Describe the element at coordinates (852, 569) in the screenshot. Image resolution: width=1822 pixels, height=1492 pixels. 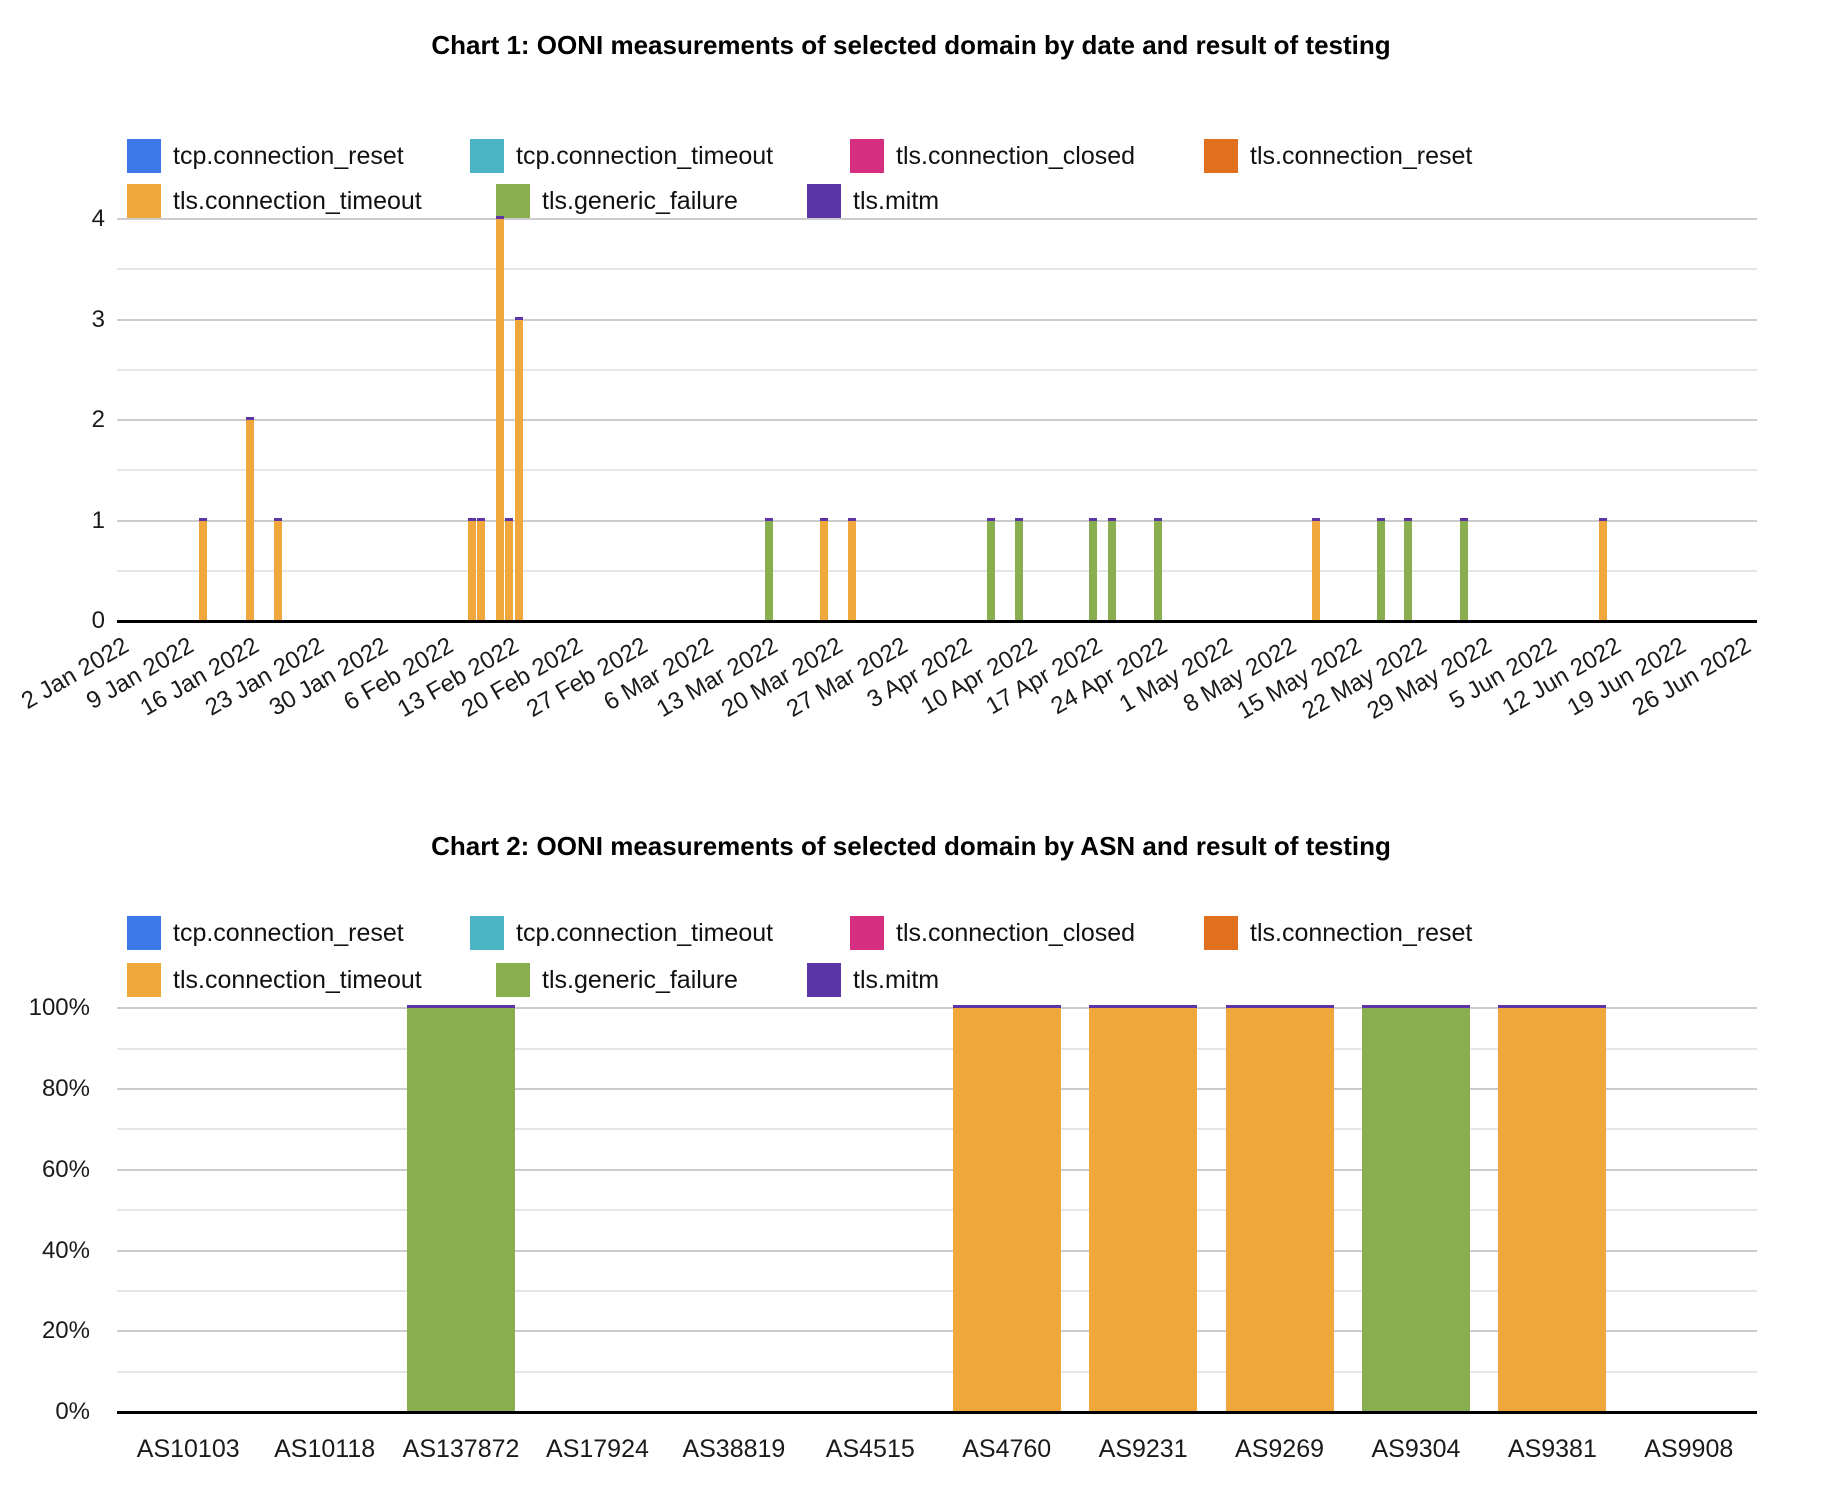
I see `chart1-bar-22-Mar-2022` at that location.